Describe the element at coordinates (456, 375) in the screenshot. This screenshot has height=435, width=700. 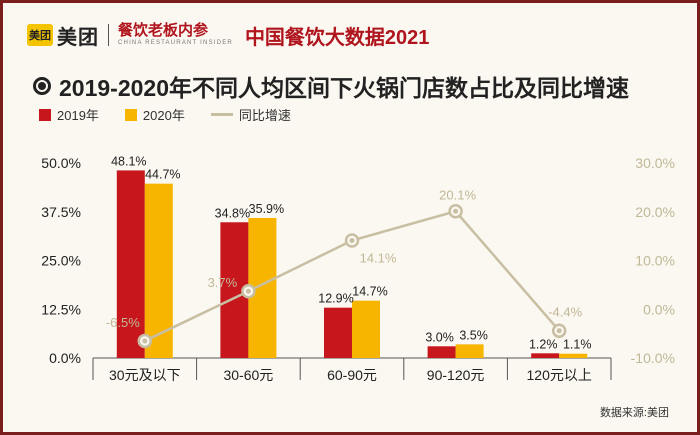
I see `x-category-label: 90-120元` at that location.